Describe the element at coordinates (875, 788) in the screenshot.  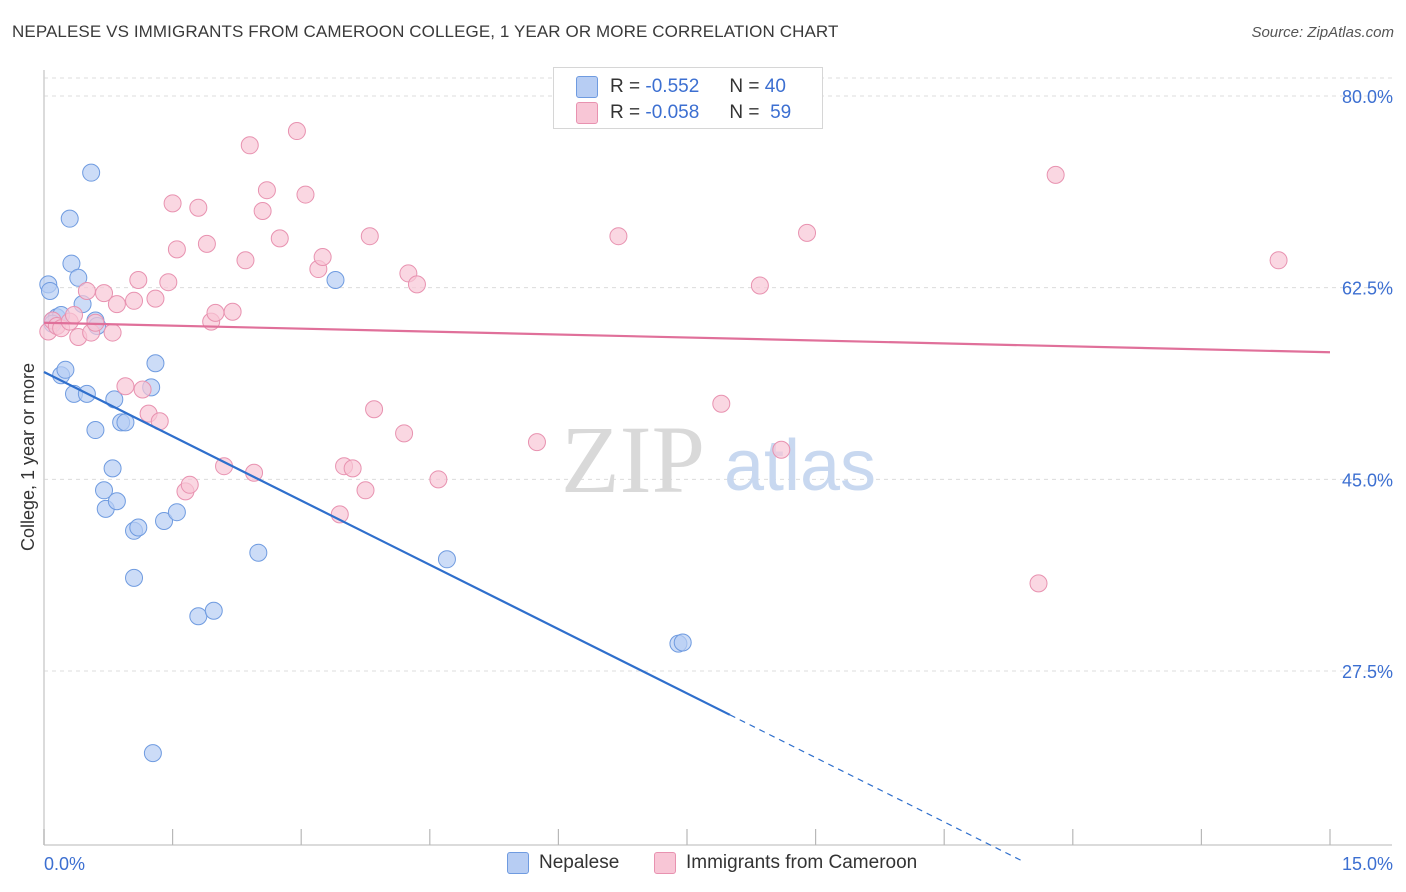
I see `nepalese-trend-extension` at that location.